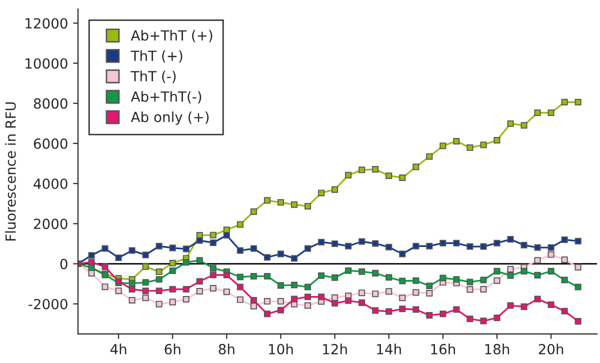 This screenshot has width=600, height=363. Describe the element at coordinates (10, 171) in the screenshot. I see `y-axis-title: Fluorescence in RFU` at that location.